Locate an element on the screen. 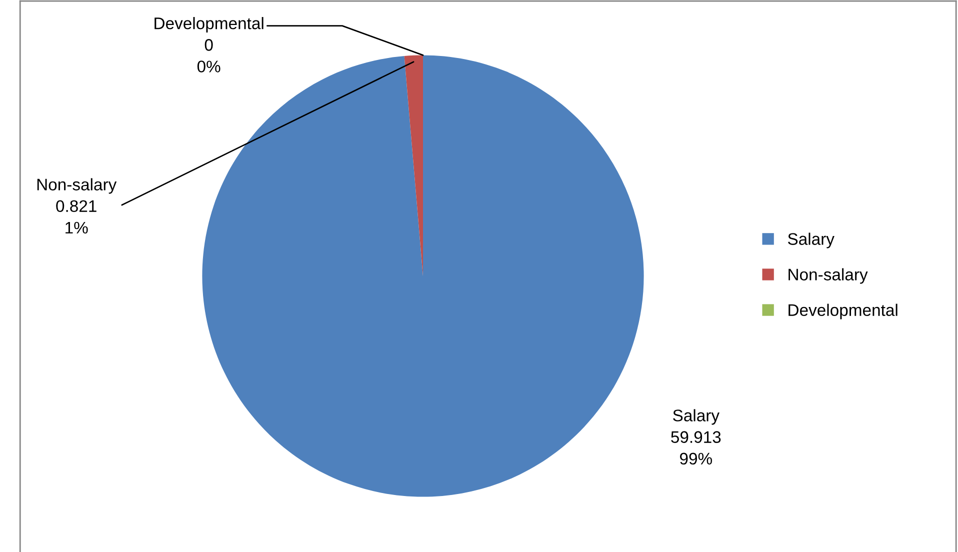 The width and height of the screenshot is (958, 552). legend-label: Salary is located at coordinates (811, 240).